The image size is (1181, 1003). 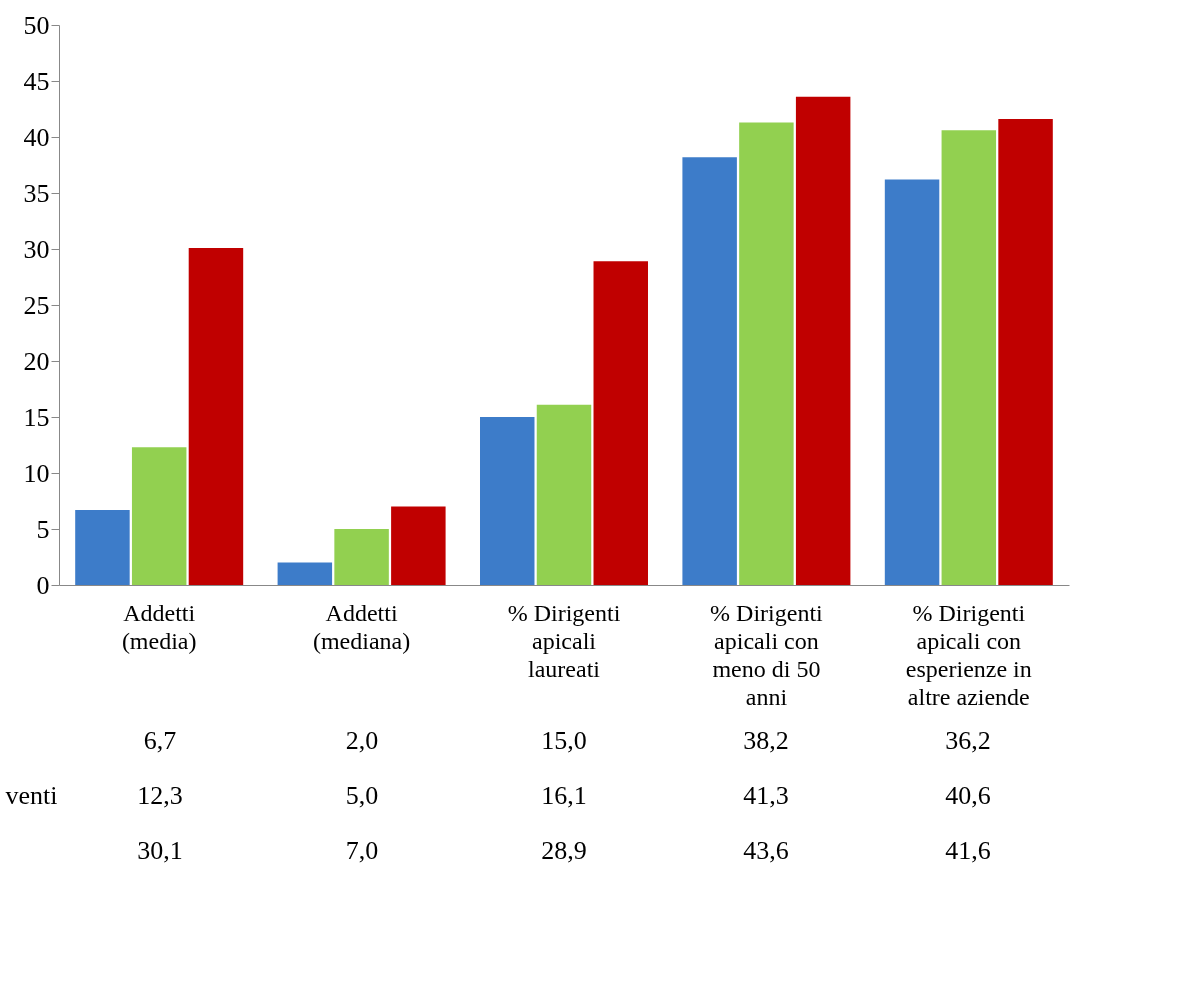 What do you see at coordinates (36, 417) in the screenshot?
I see `y-tick-label: 15` at bounding box center [36, 417].